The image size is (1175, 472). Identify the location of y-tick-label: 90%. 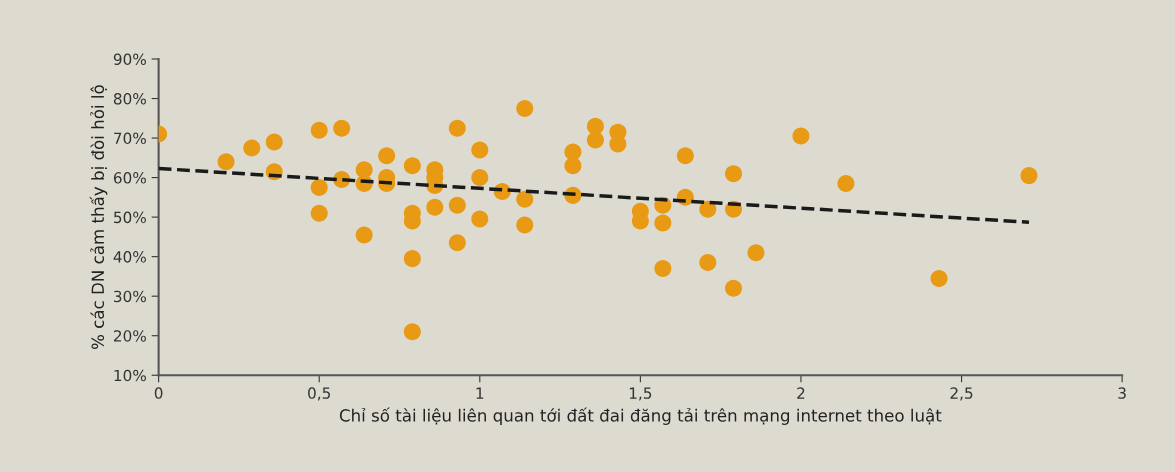
(129, 59).